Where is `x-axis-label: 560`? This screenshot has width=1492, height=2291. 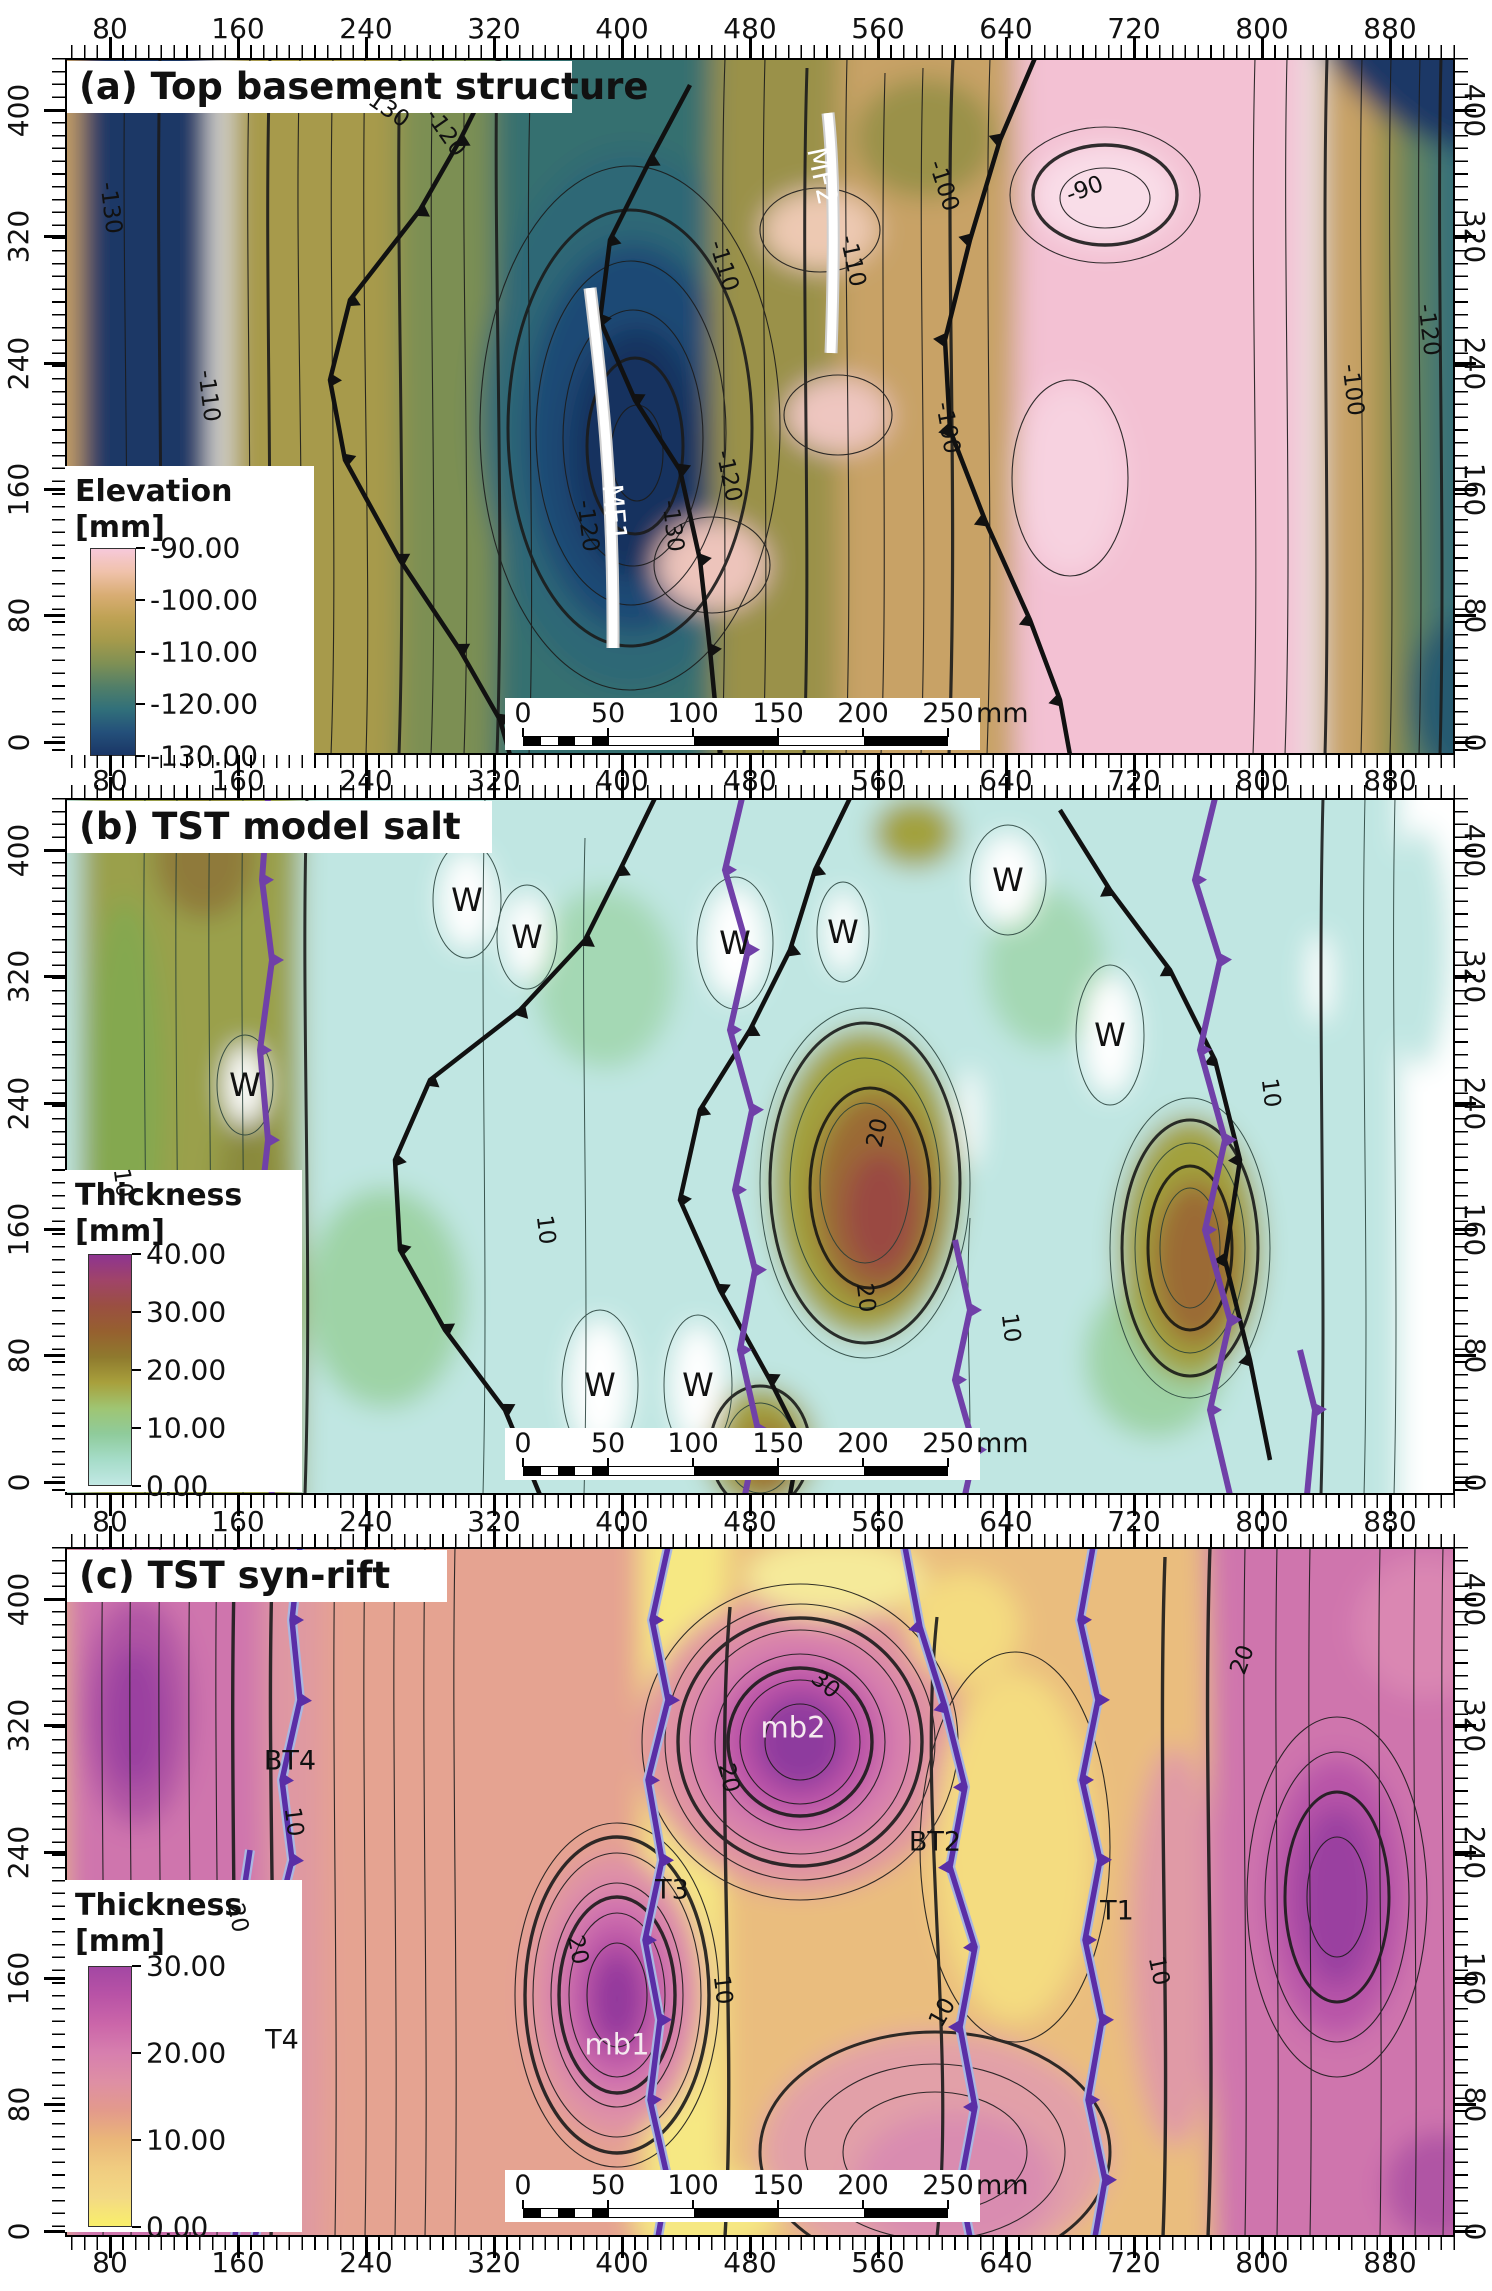
x-axis-label: 560 is located at coordinates (878, 780).